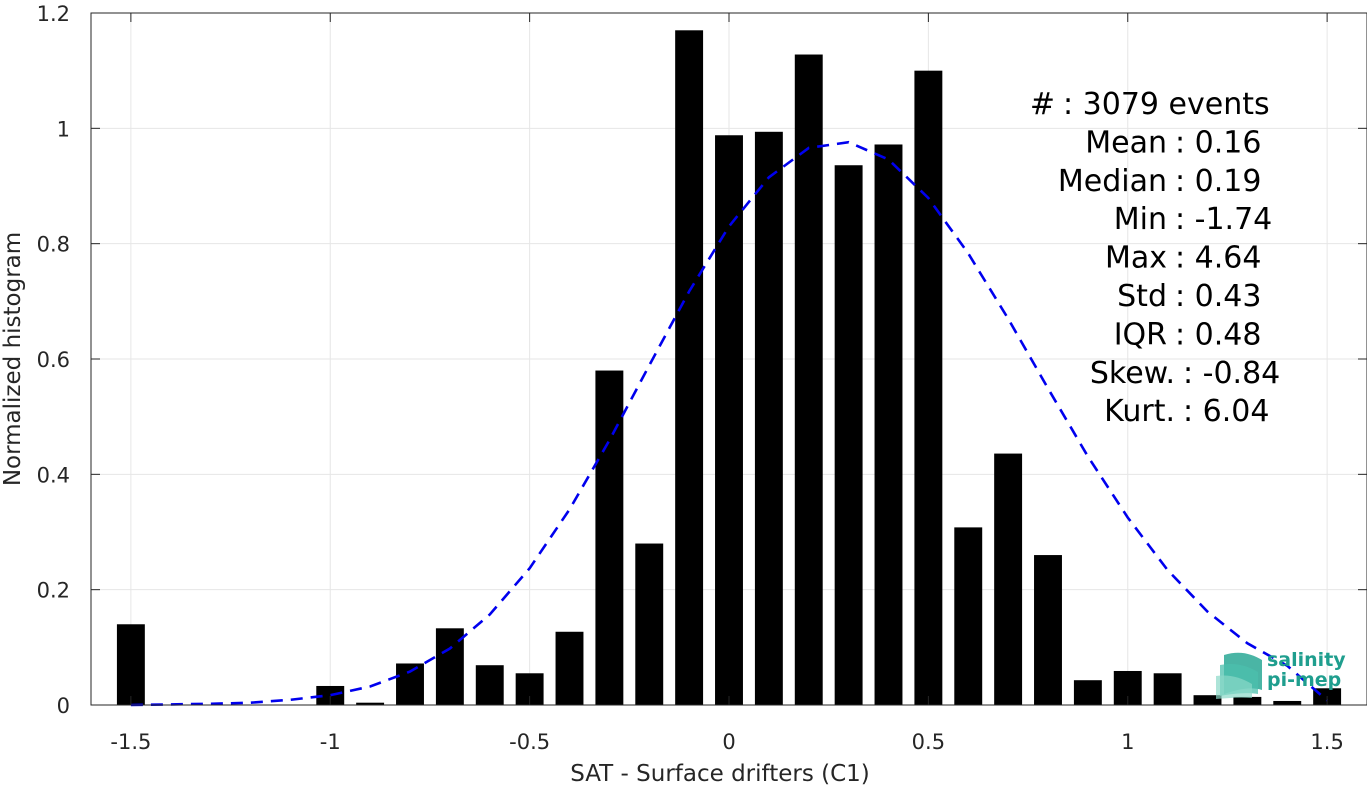  What do you see at coordinates (1127, 742) in the screenshot?
I see `x-tick-label: 1` at bounding box center [1127, 742].